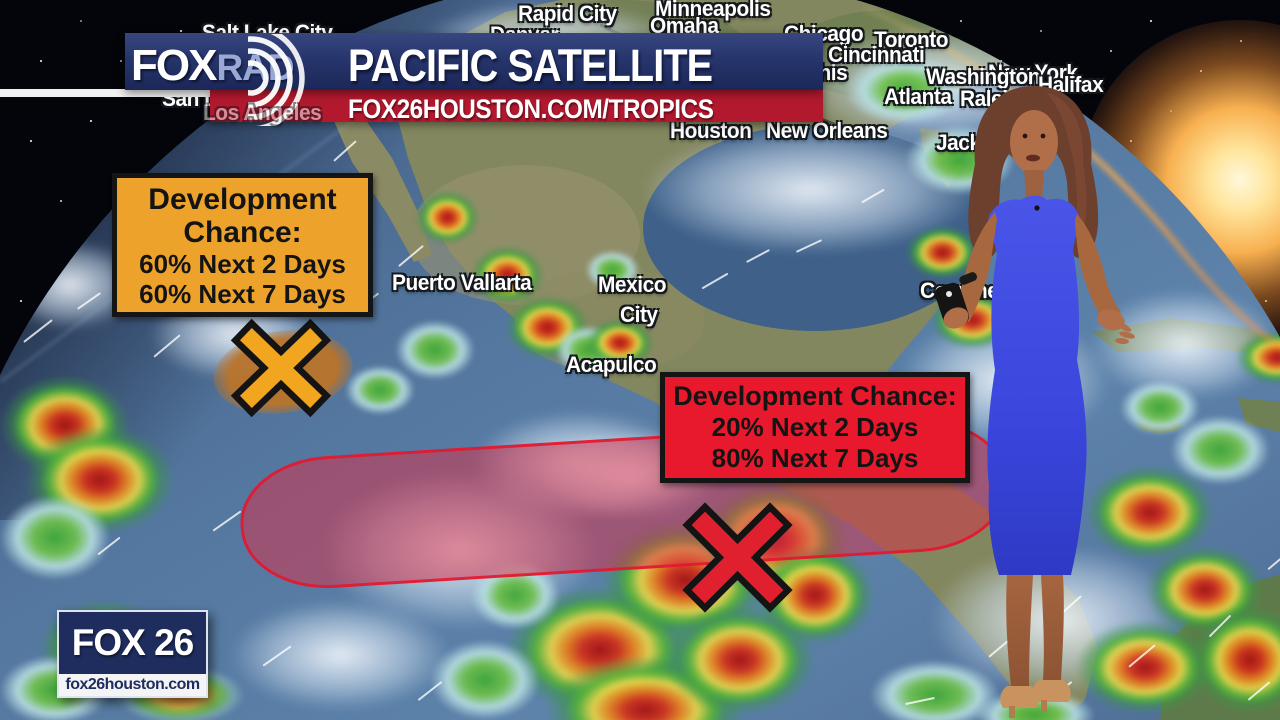 Image resolution: width=1280 pixels, height=720 pixels. I want to click on station-bug-website: fox26houston.com, so click(132, 686).